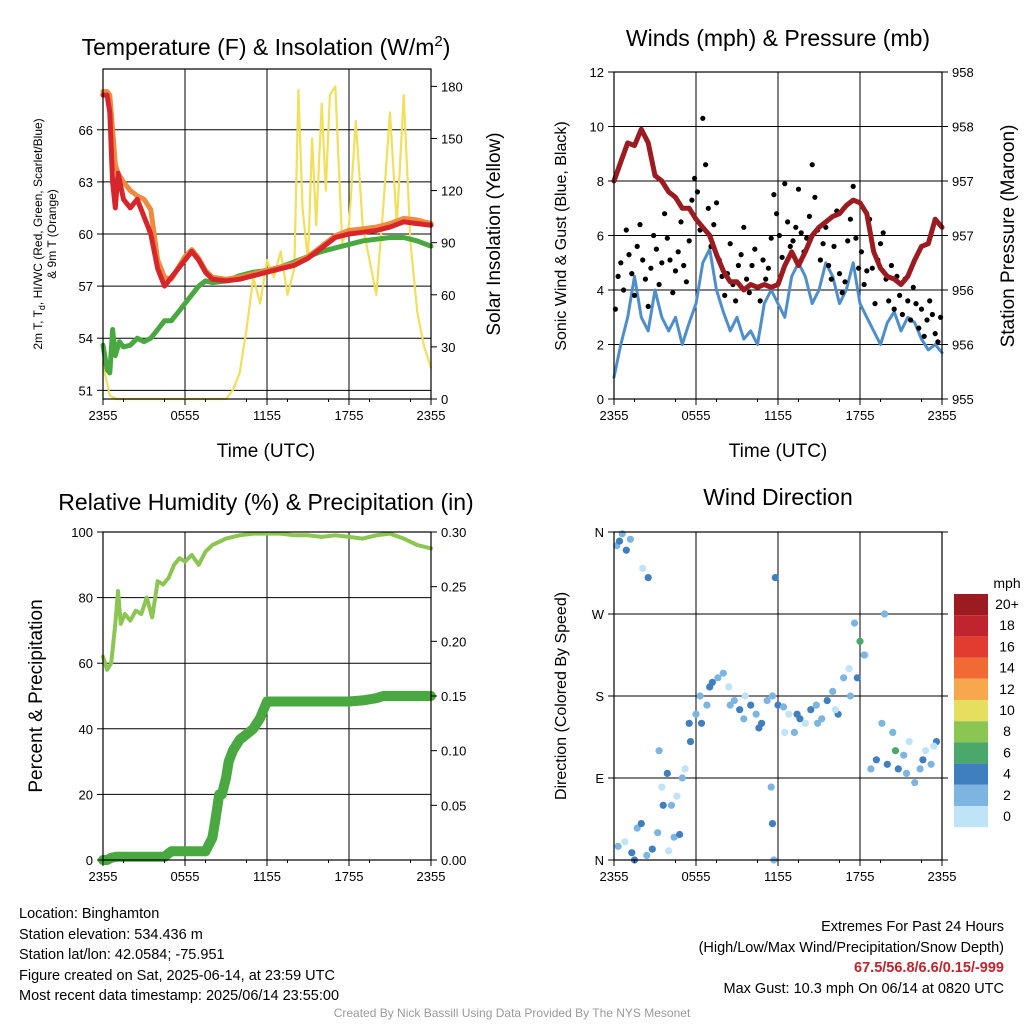  What do you see at coordinates (987, 701) in the screenshot?
I see `wind-speed-legend: mph 20+ 18 16 14 12 10 8 6 4 2 0` at bounding box center [987, 701].